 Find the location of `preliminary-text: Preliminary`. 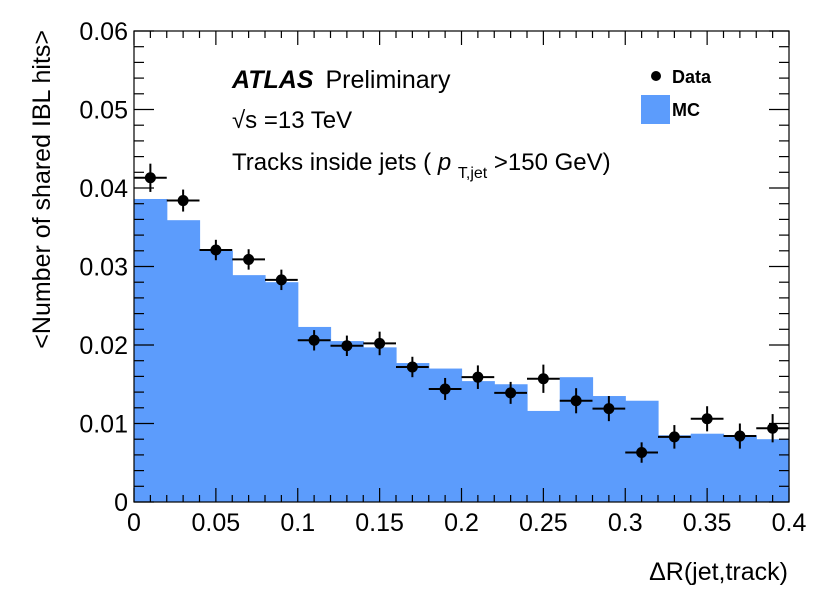

preliminary-text: Preliminary is located at coordinates (388, 80).